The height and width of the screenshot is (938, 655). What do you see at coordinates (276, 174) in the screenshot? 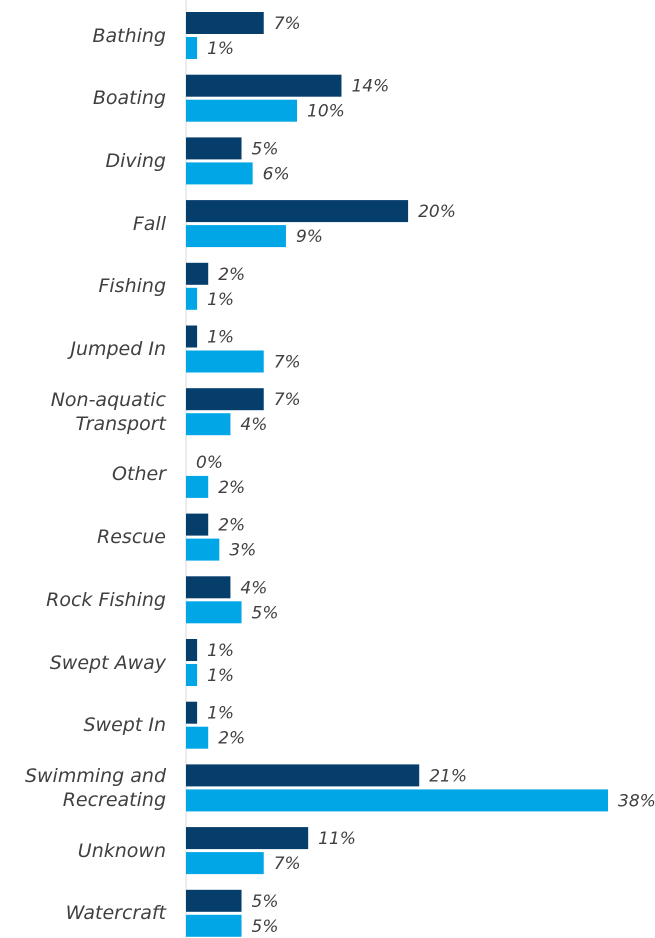
I see `value-label: 6%` at bounding box center [276, 174].